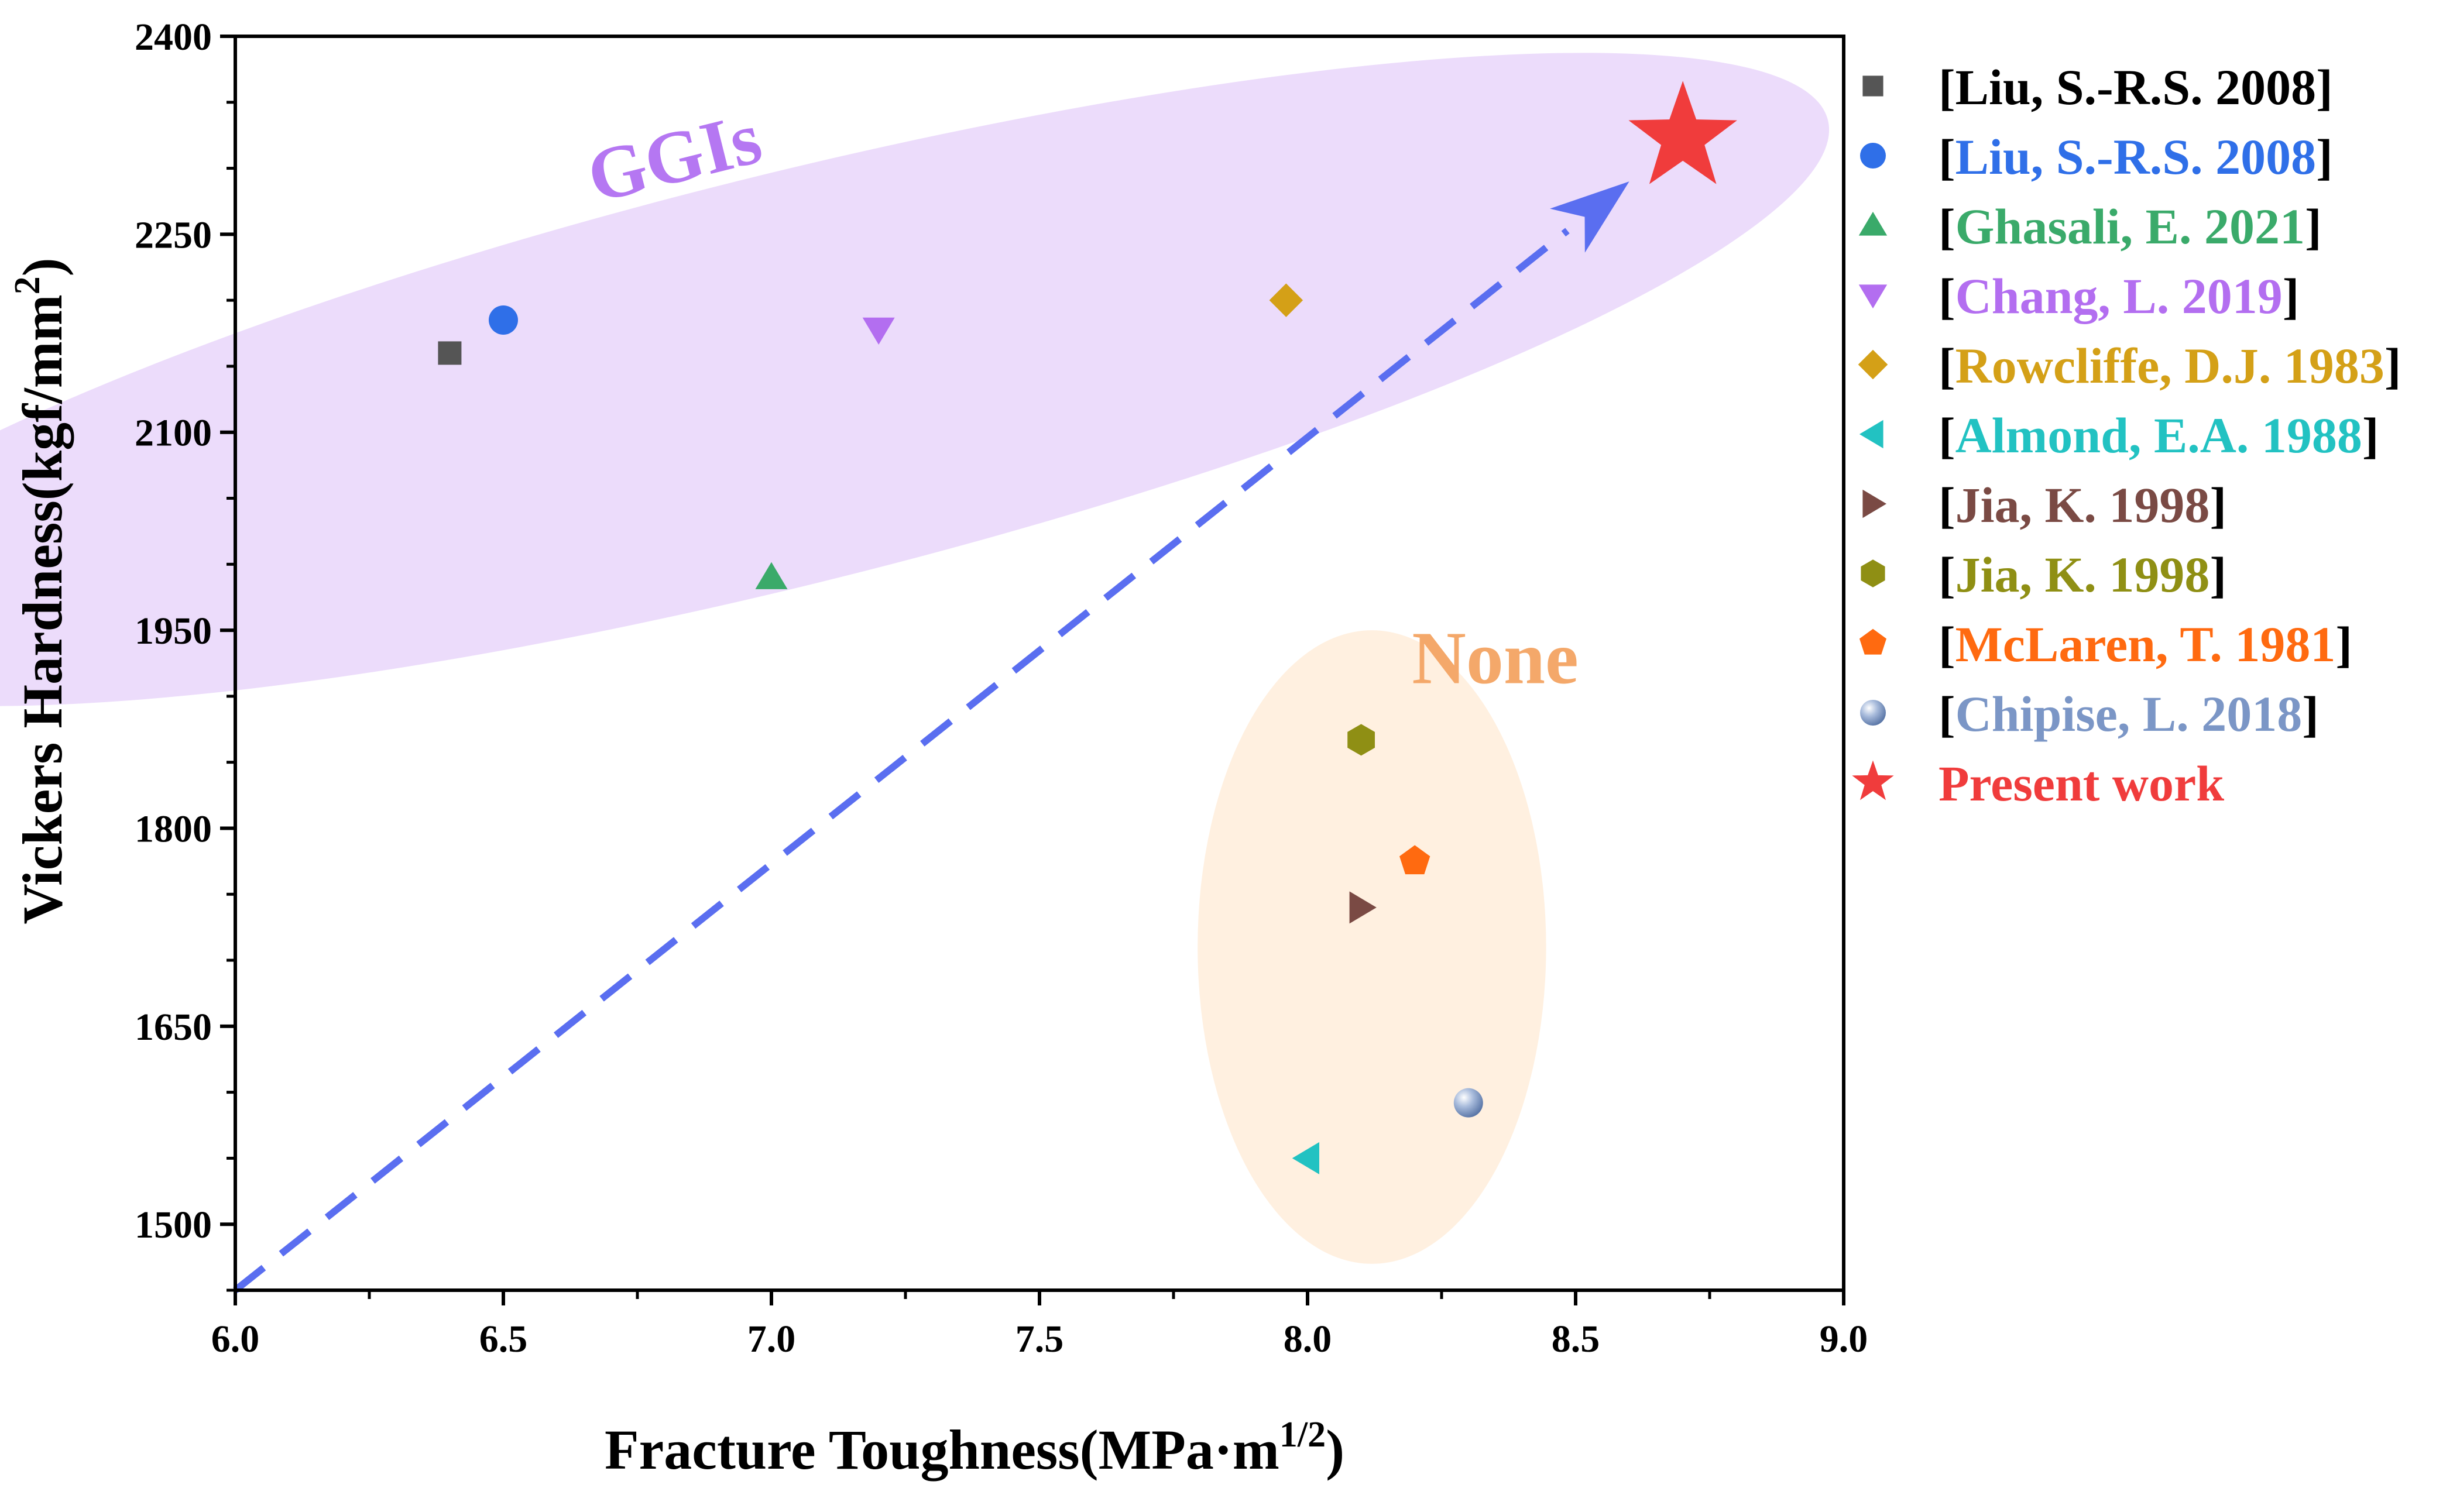 The image size is (2460, 1512). I want to click on x-tick-label: 6.5, so click(503, 1339).